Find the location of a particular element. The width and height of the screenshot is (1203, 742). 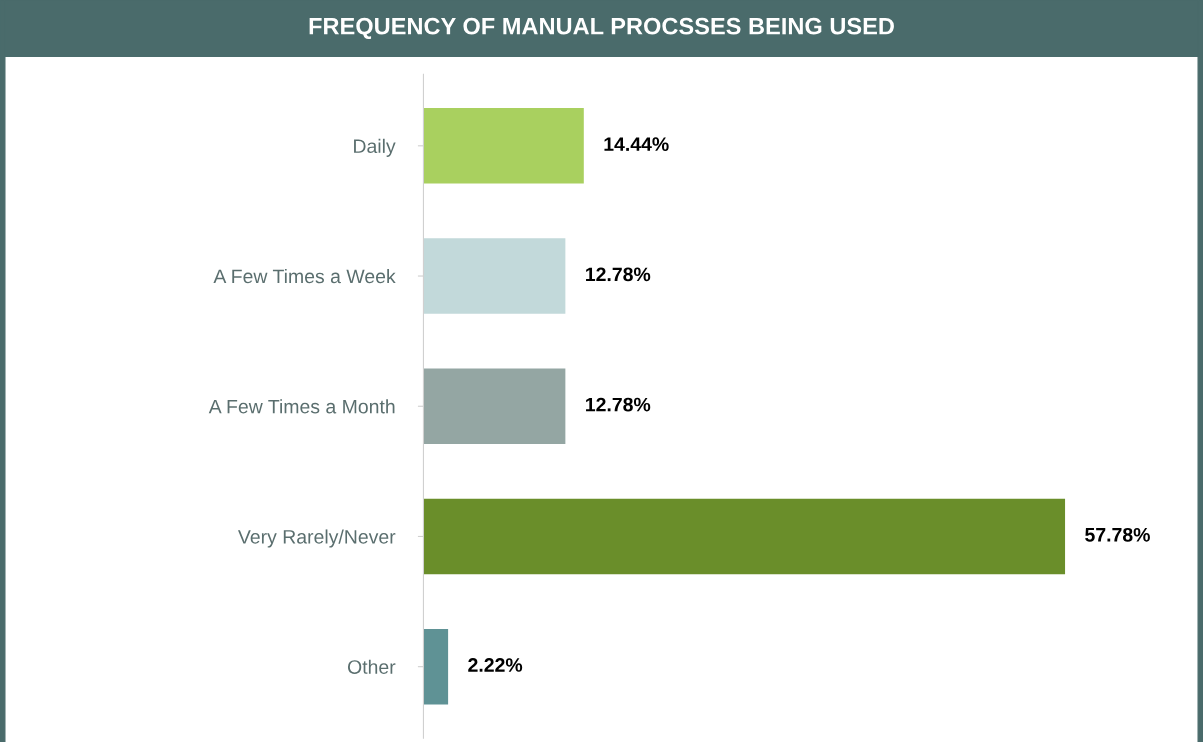

y-tick-label: Very Rarely/Never is located at coordinates (317, 538).